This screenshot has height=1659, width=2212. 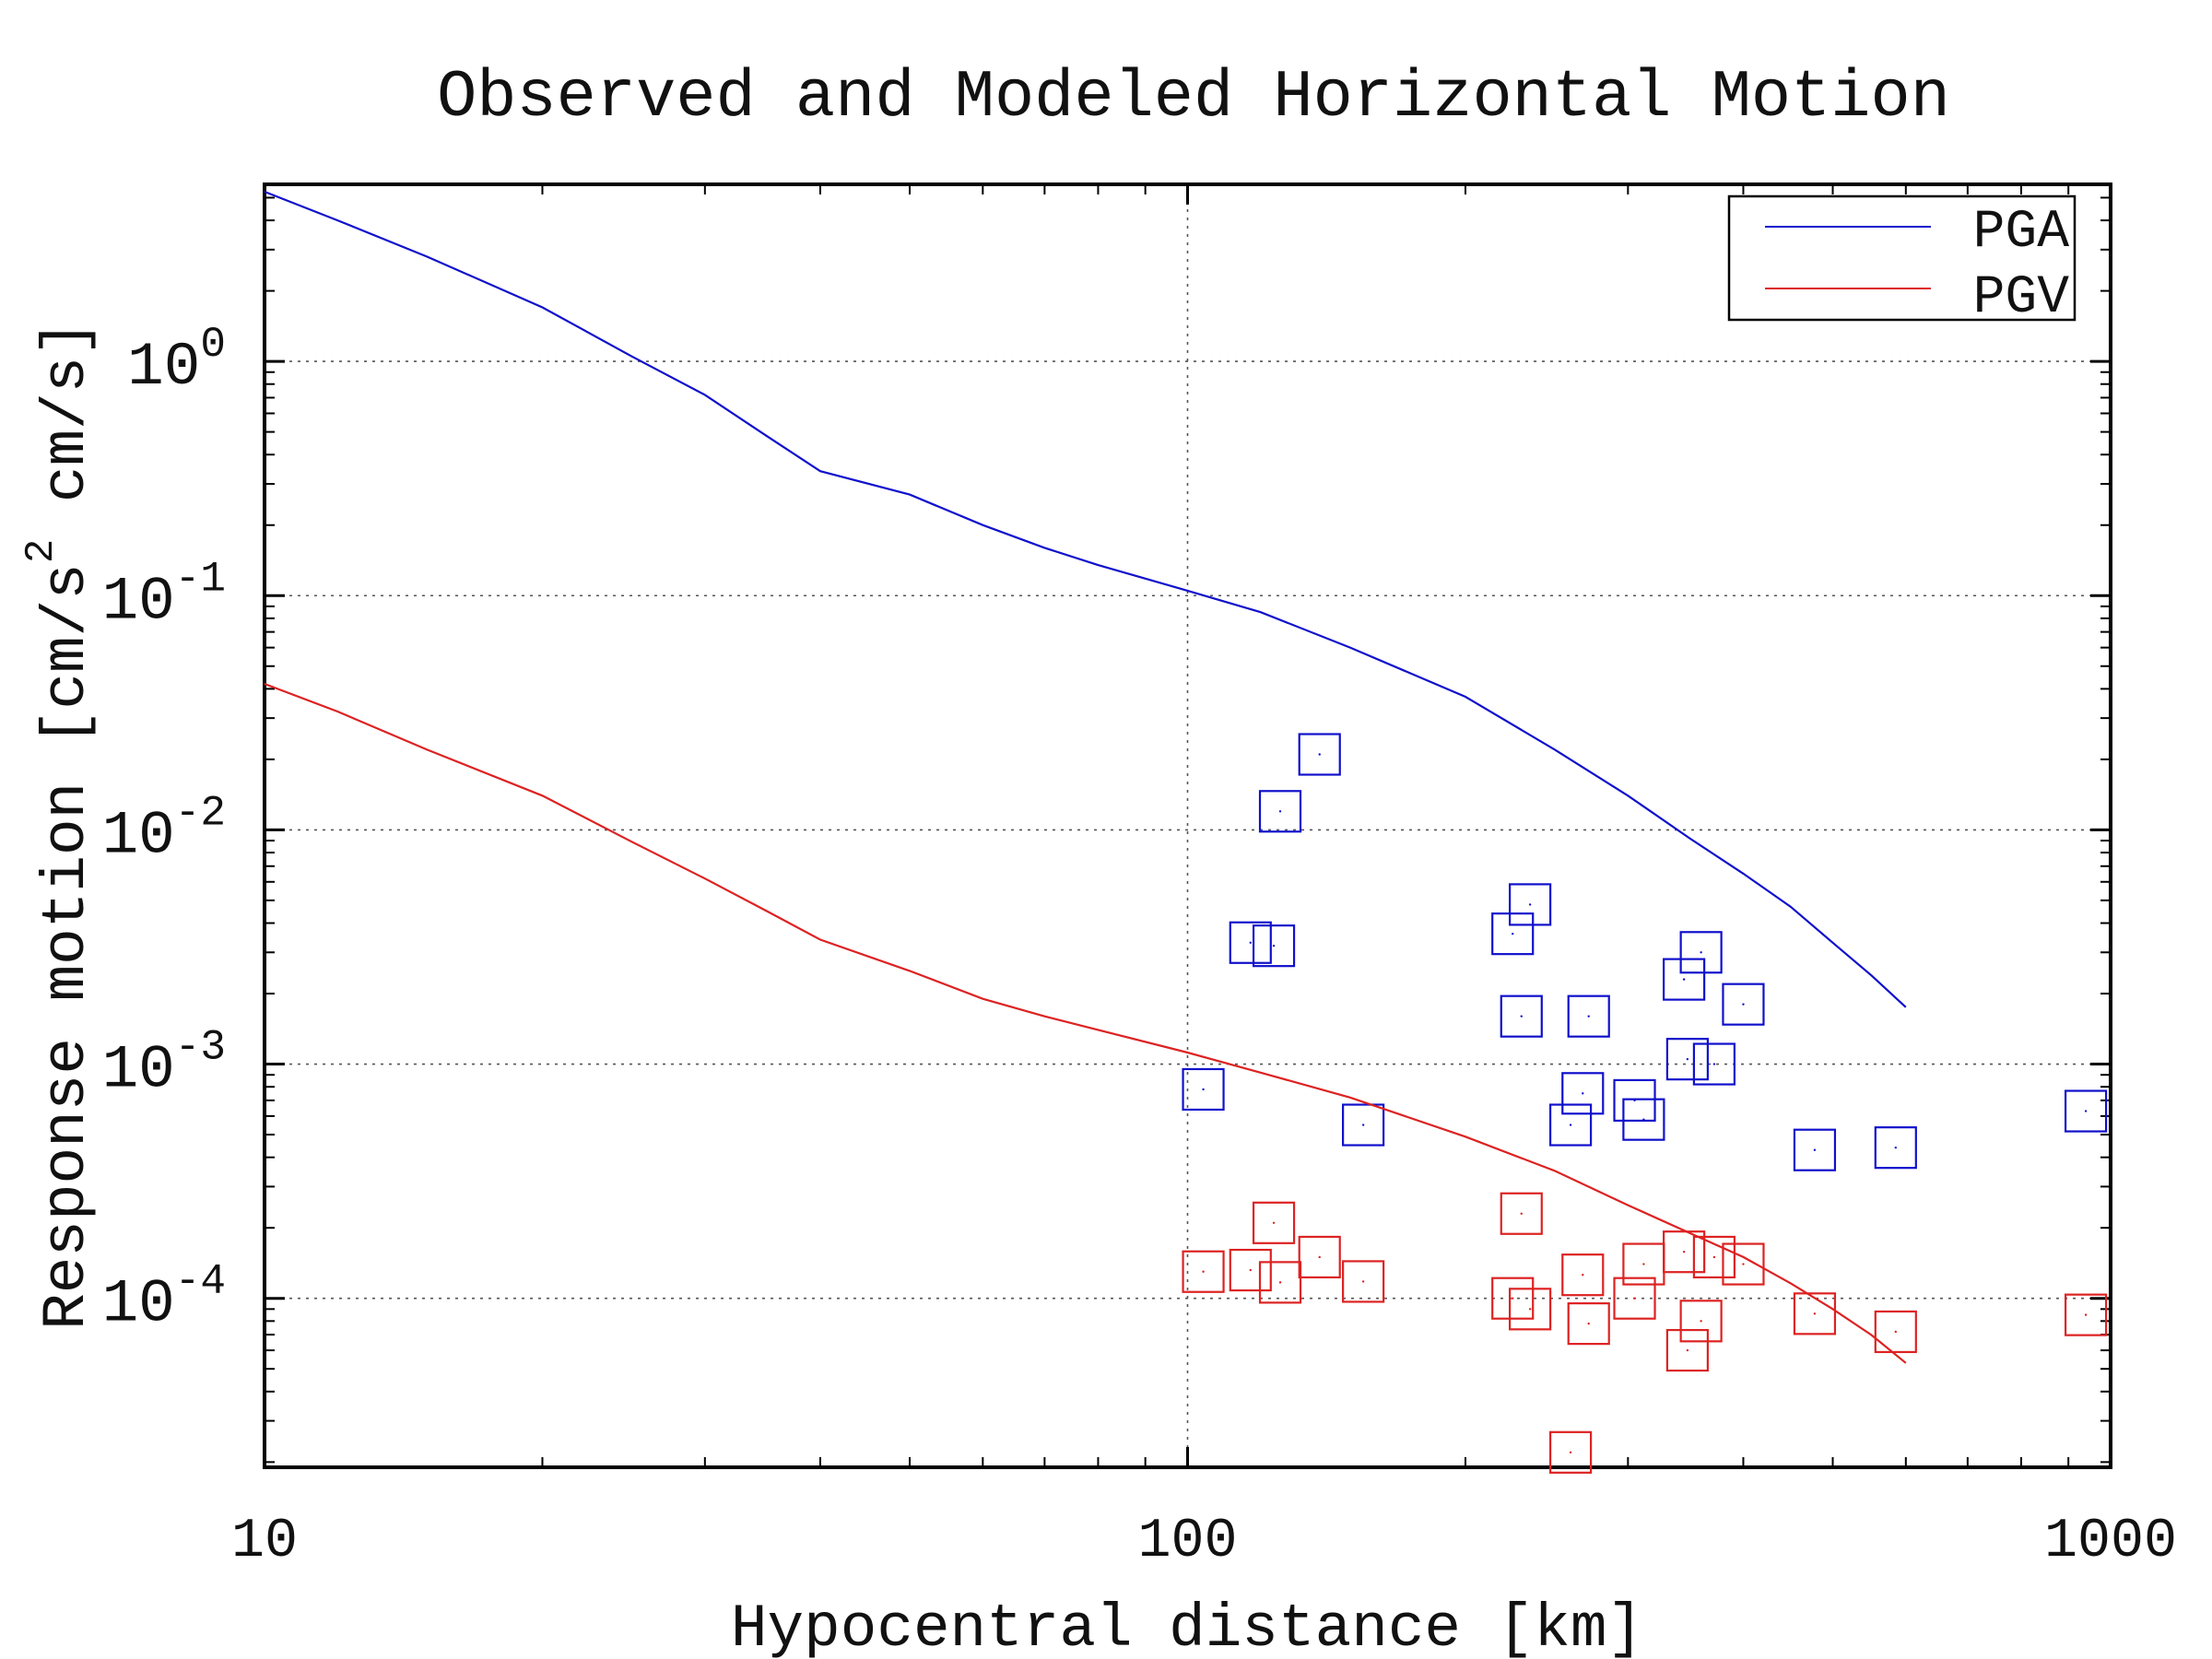 I want to click on y-tick-label-exp: -1, so click(x=200, y=579).